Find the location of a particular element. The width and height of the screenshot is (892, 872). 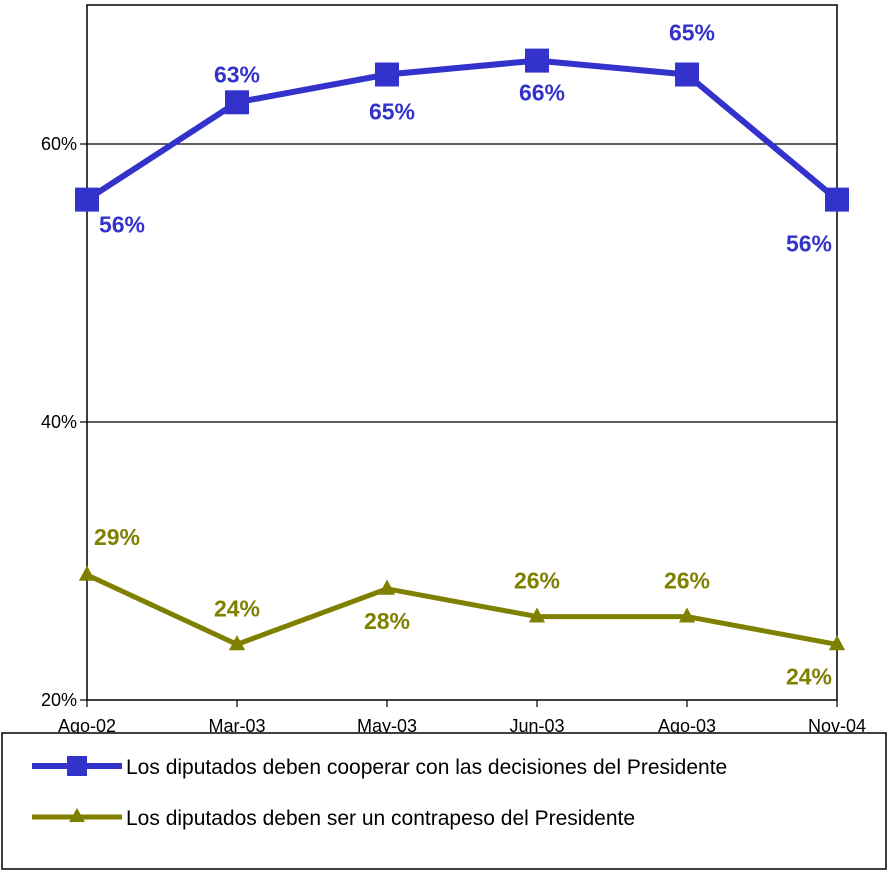

x-tick-label: Ago-03 is located at coordinates (687, 726).